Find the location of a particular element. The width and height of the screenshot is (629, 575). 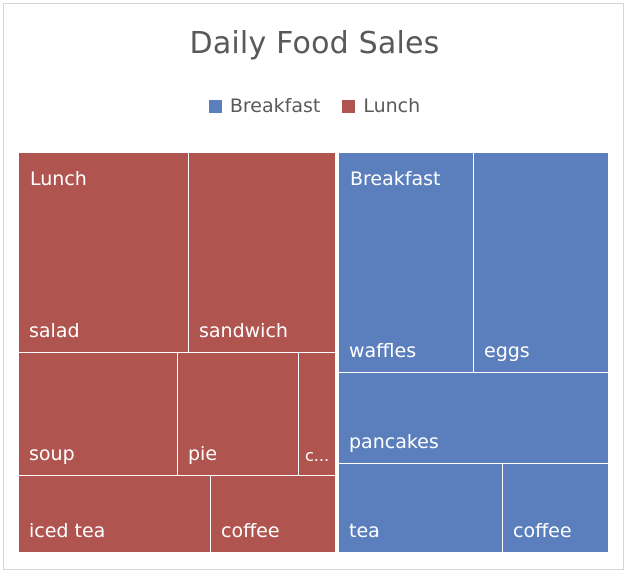

treemap-tile-breakfast-eggs: eggs is located at coordinates (541, 262).